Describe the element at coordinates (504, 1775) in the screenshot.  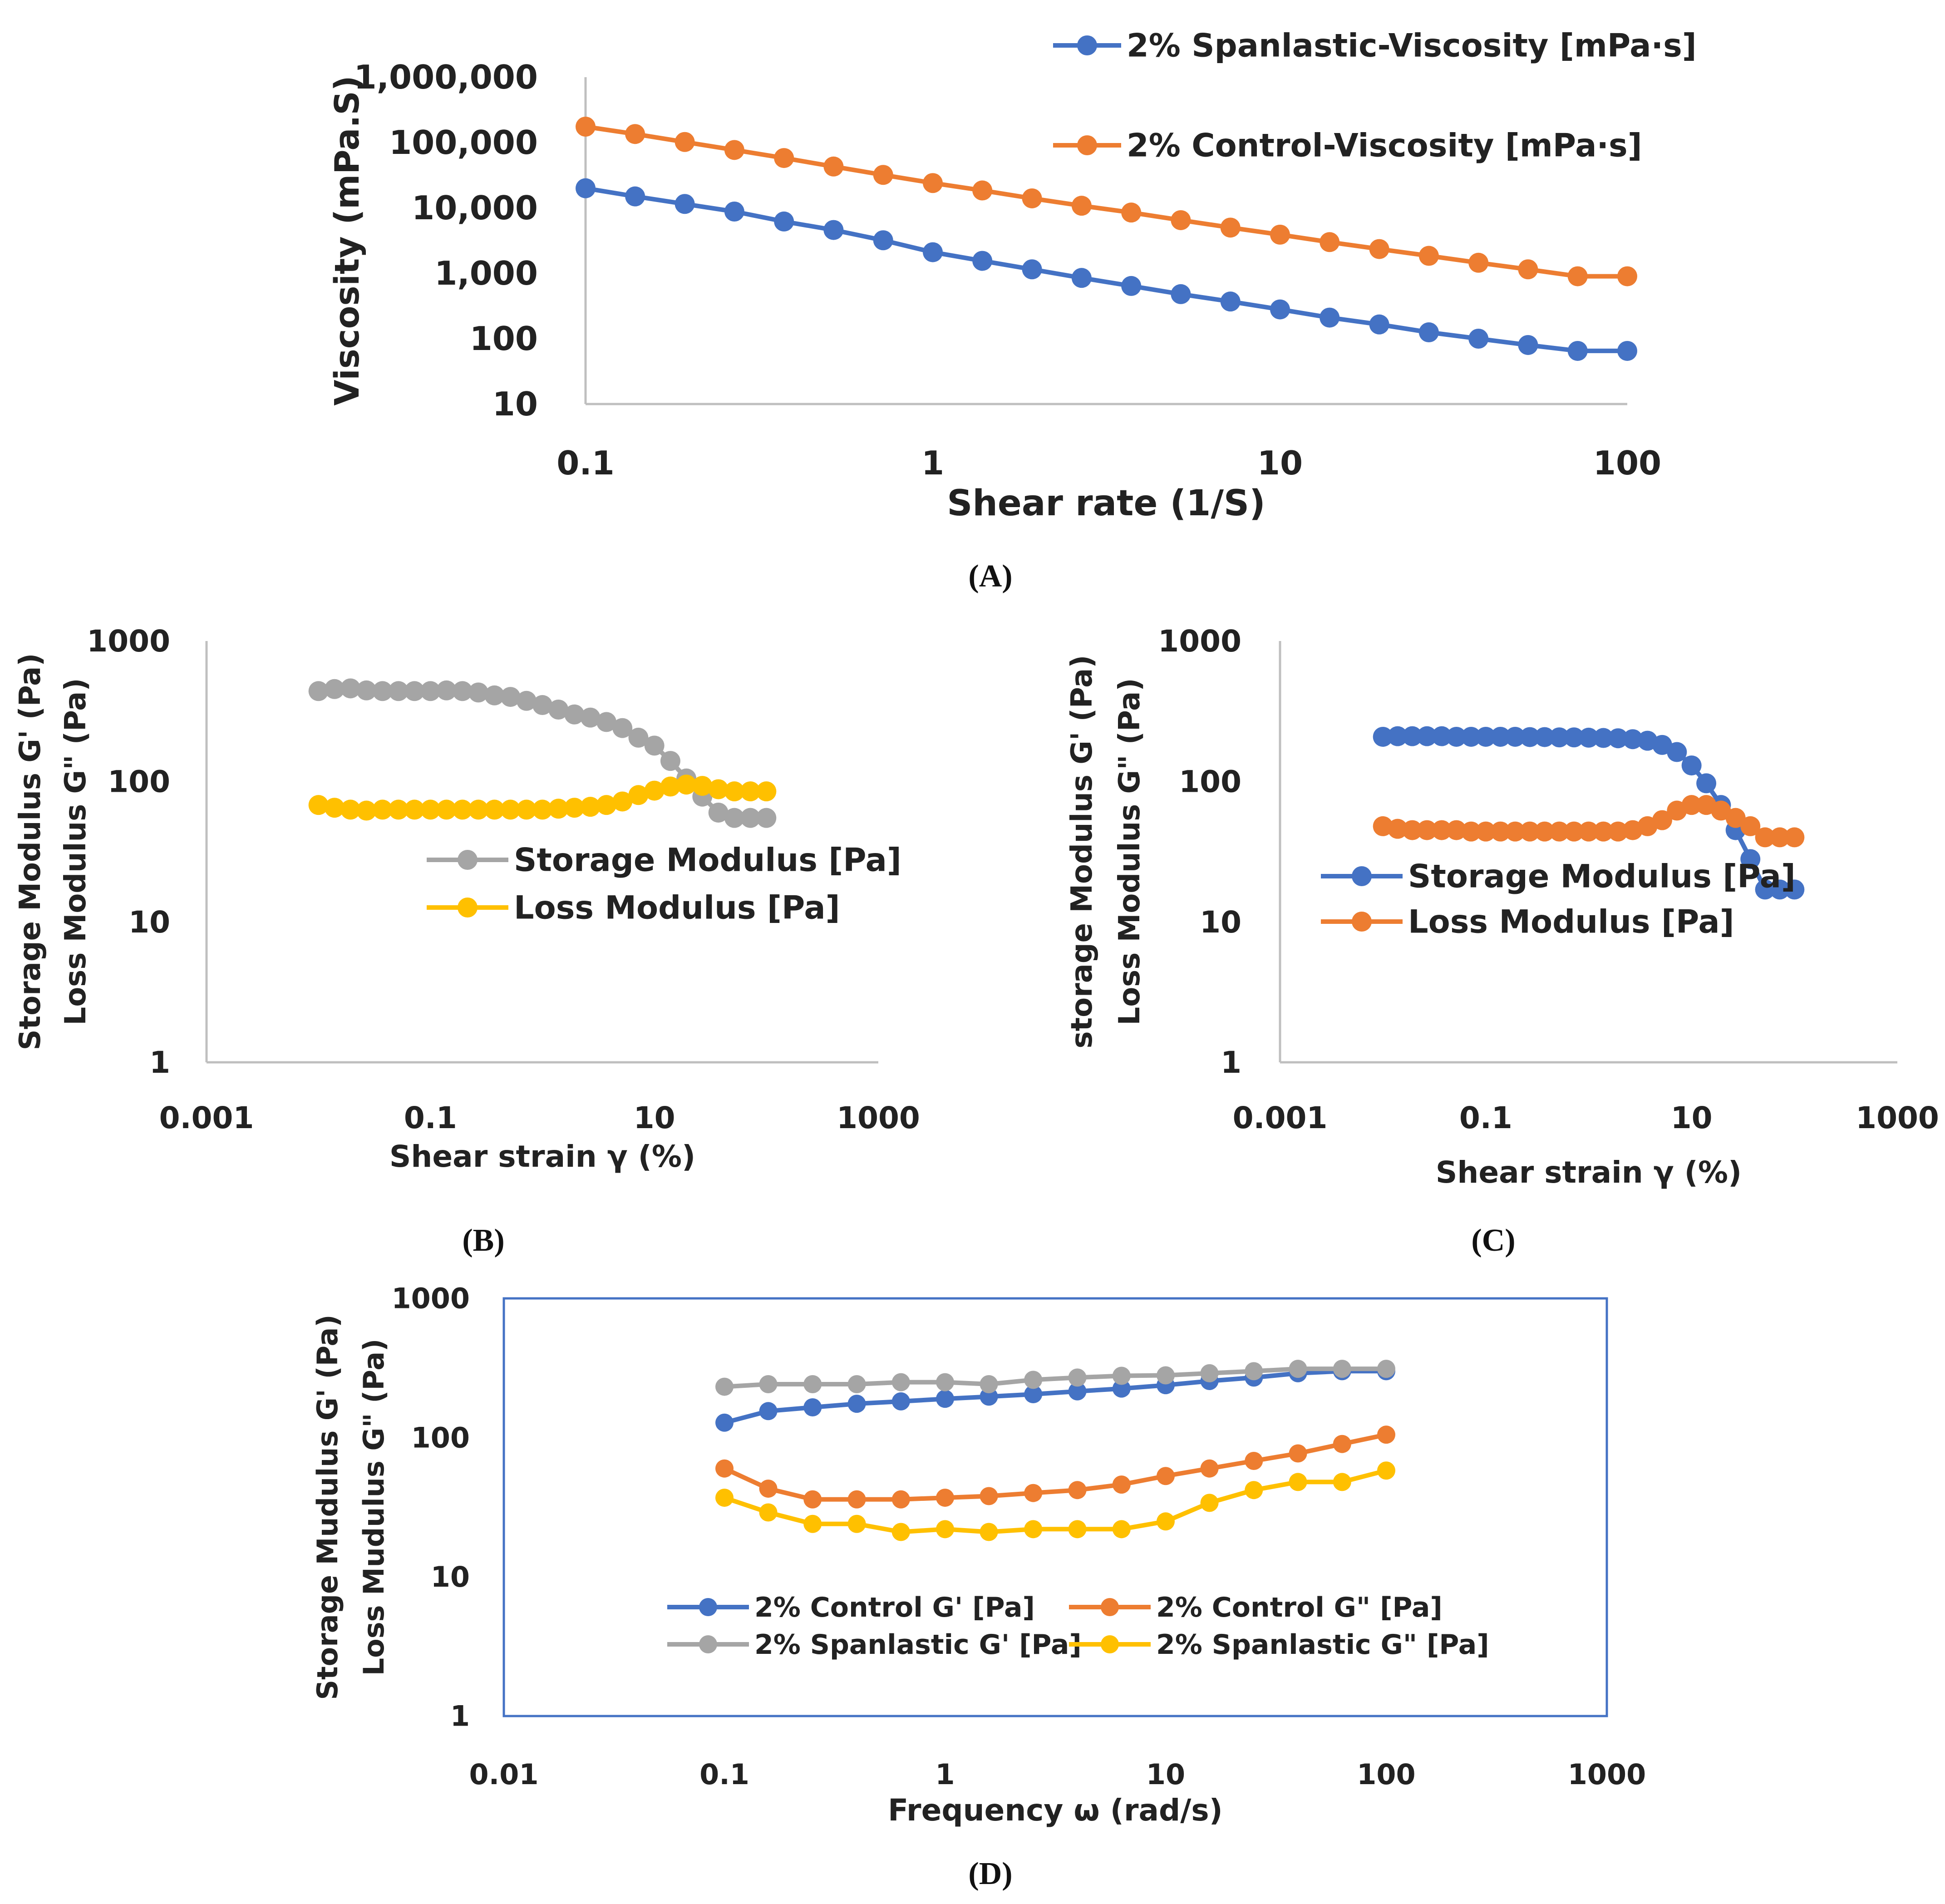
I see `x-tick-label: 0.01` at that location.